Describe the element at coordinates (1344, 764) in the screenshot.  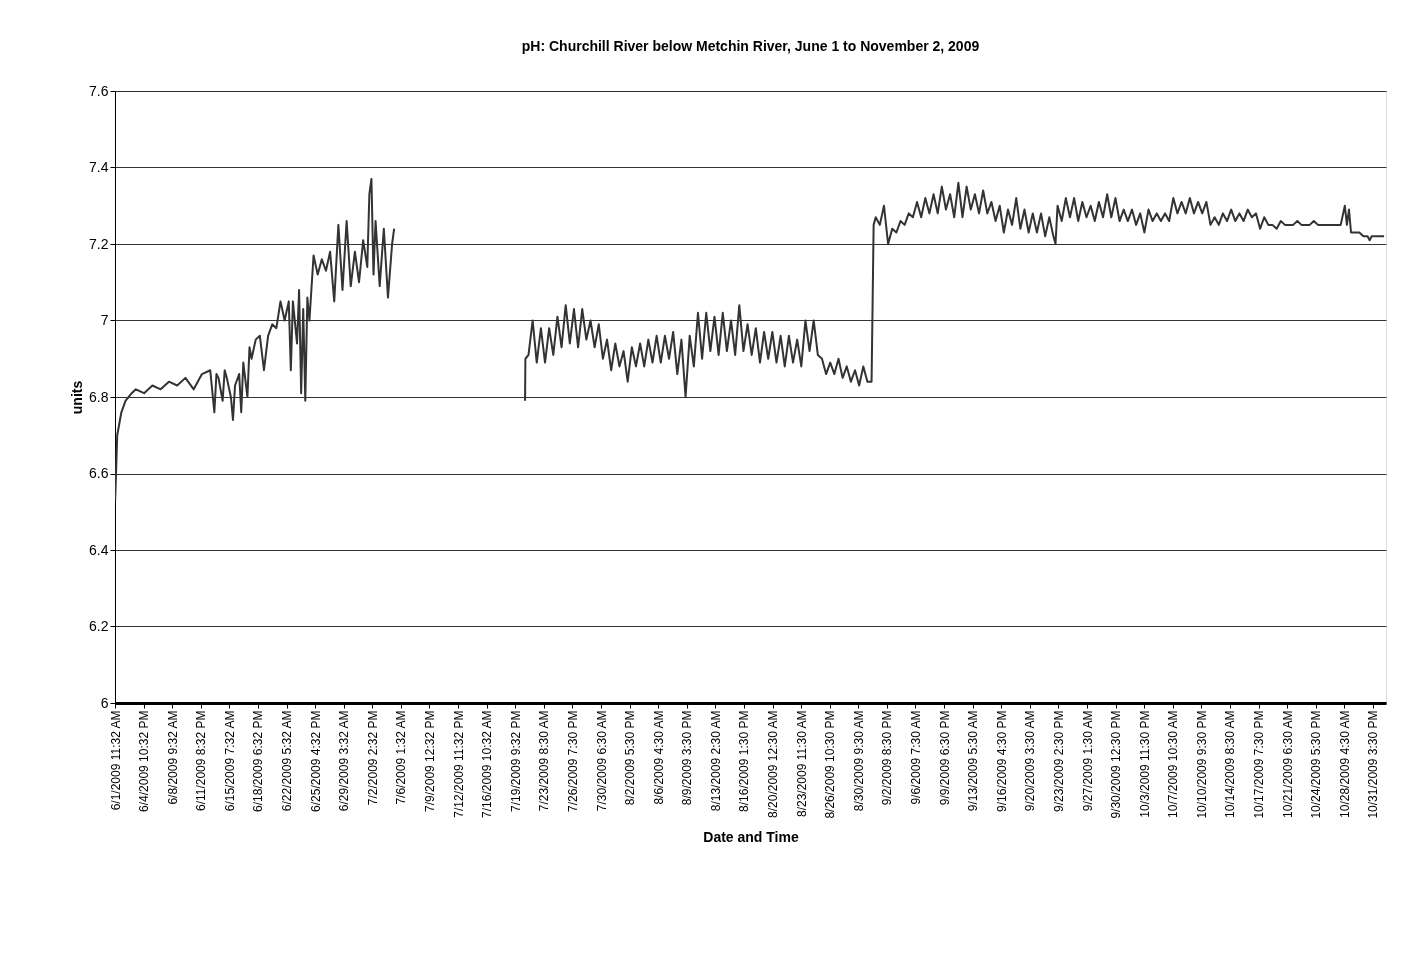
I see `x-tick-label: 10/28/2009 4:30 AM` at that location.